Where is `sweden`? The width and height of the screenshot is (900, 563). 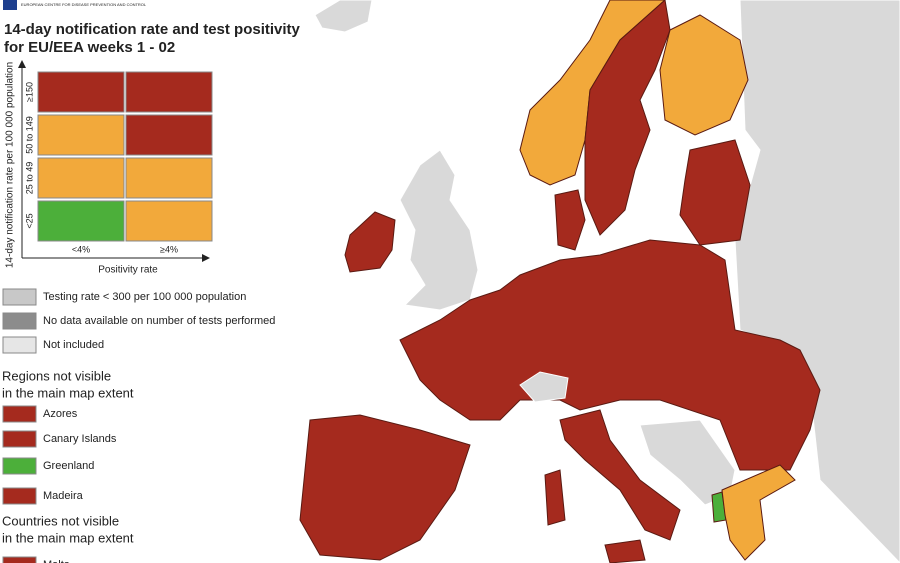
sweden is located at coordinates (627, 118).